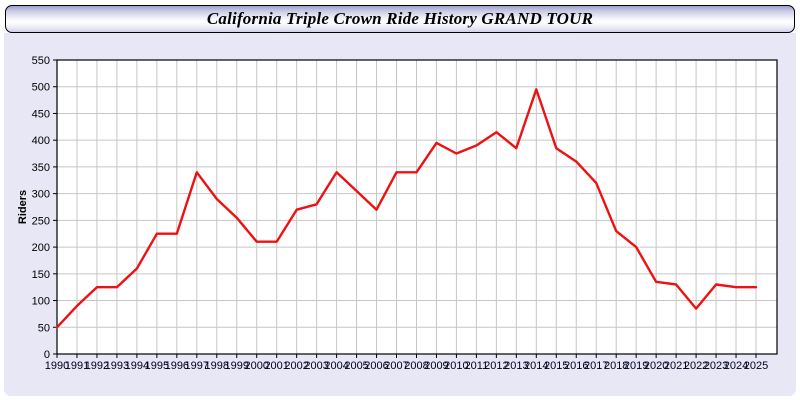 The height and width of the screenshot is (400, 800). I want to click on svg-text: 1992, so click(97, 366).